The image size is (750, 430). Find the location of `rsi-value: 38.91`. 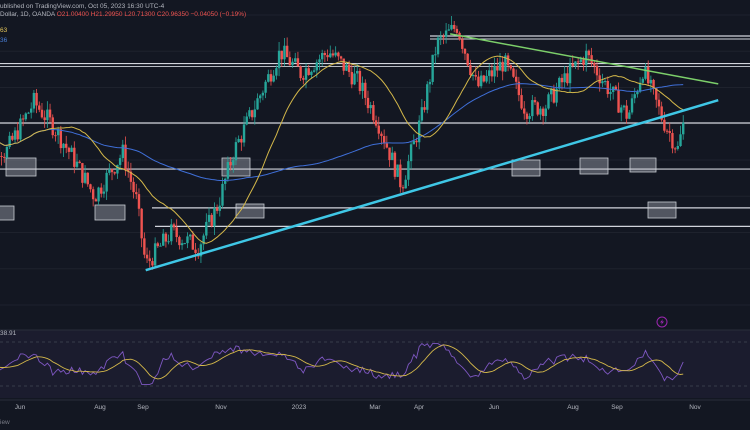

rsi-value: 38.91 is located at coordinates (8, 333).